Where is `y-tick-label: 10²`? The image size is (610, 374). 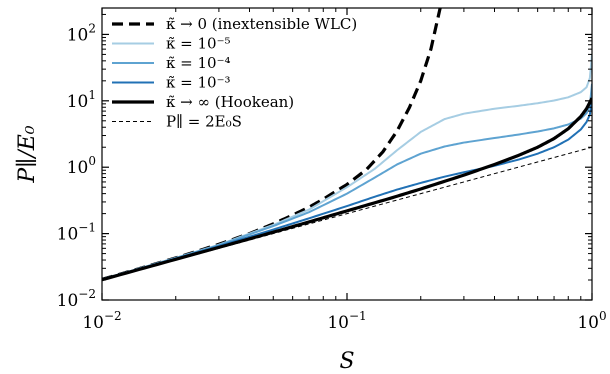
y-tick-label: 10² is located at coordinates (81, 33).